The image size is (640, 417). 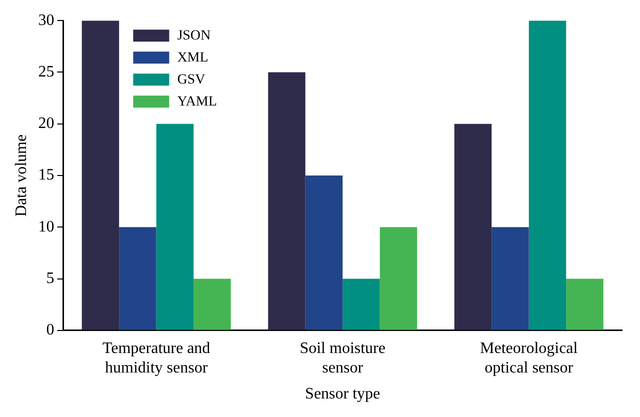 What do you see at coordinates (50, 278) in the screenshot?
I see `y-tick-label: 5` at bounding box center [50, 278].